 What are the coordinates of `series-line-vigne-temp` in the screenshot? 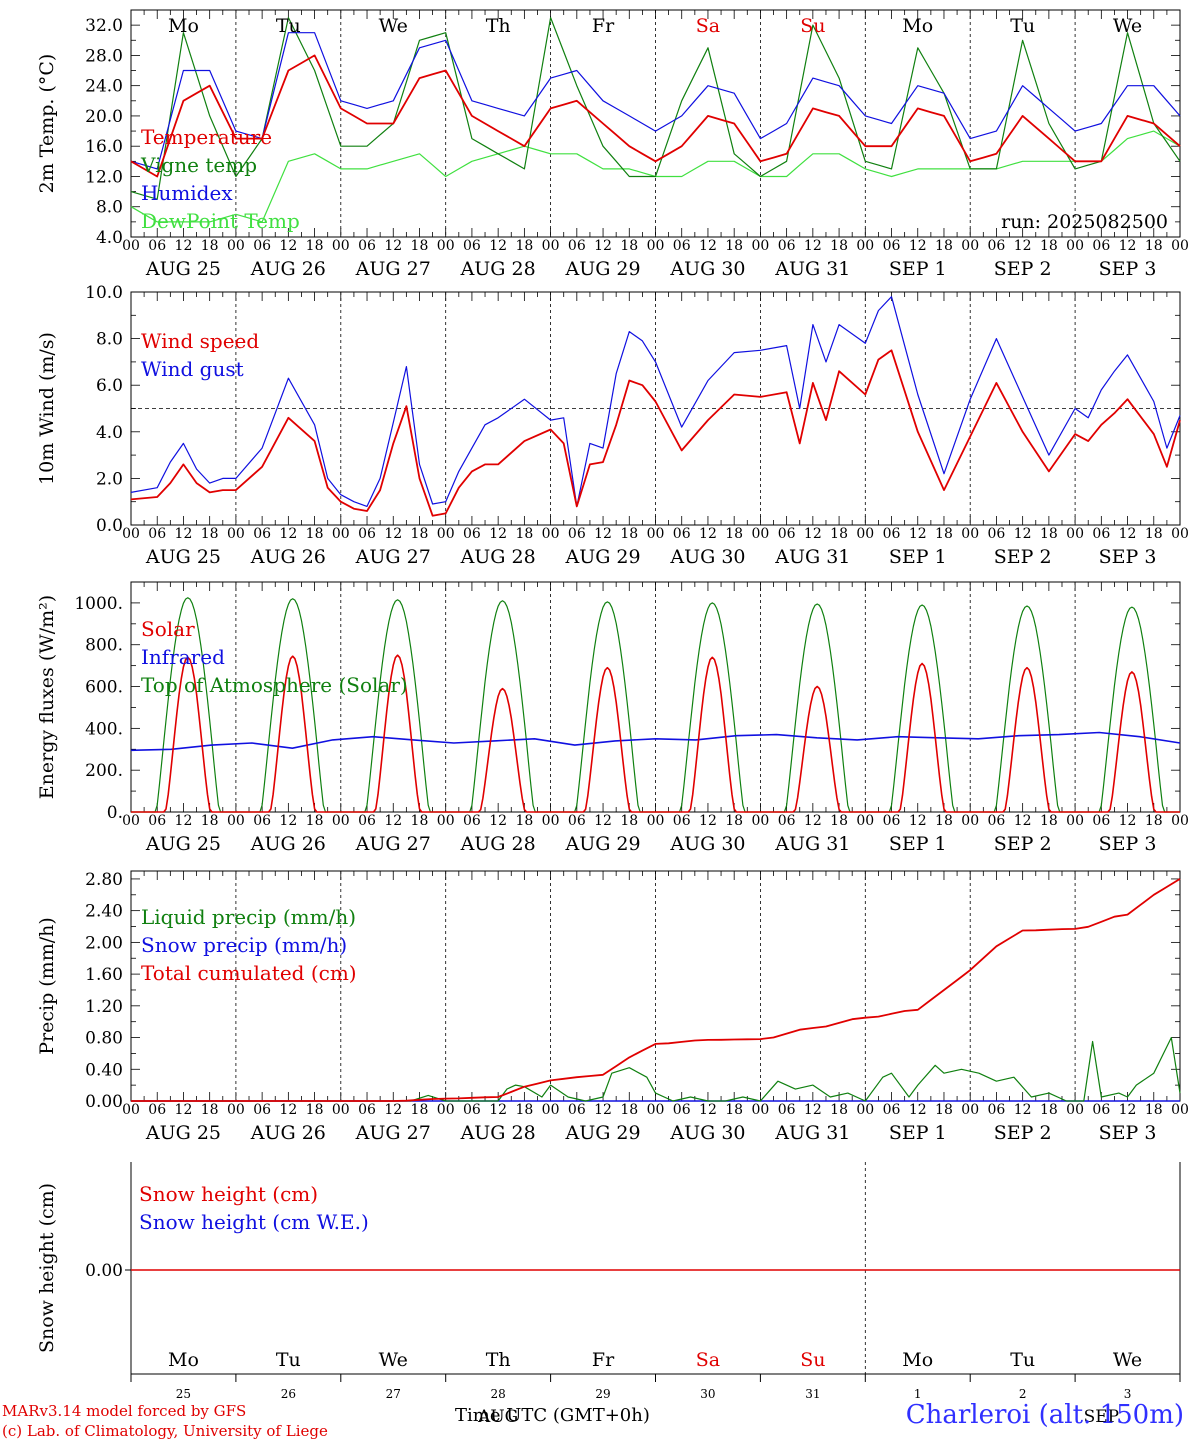 It's located at (655, 108).